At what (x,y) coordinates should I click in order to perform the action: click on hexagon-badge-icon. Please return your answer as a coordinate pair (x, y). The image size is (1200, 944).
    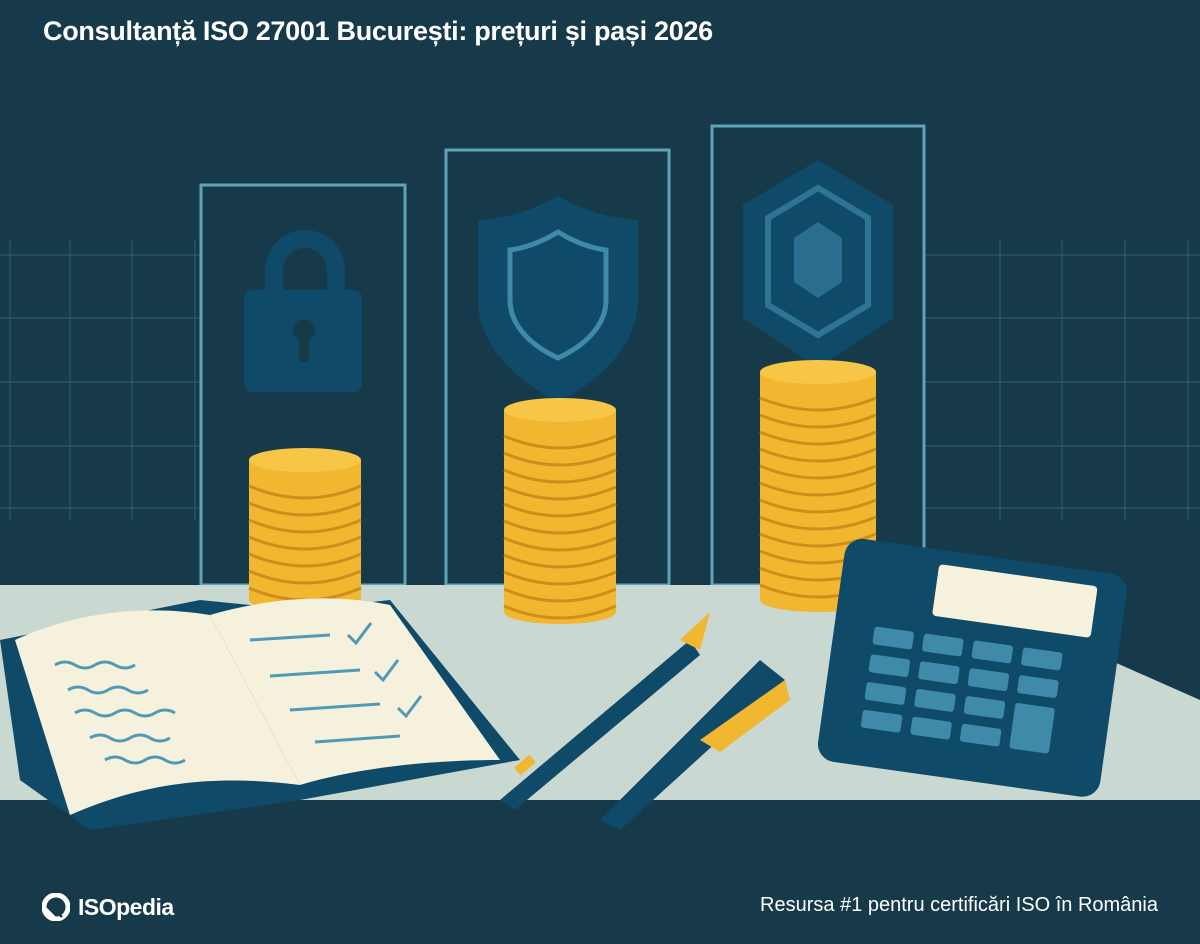
    Looking at the image, I should click on (818, 264).